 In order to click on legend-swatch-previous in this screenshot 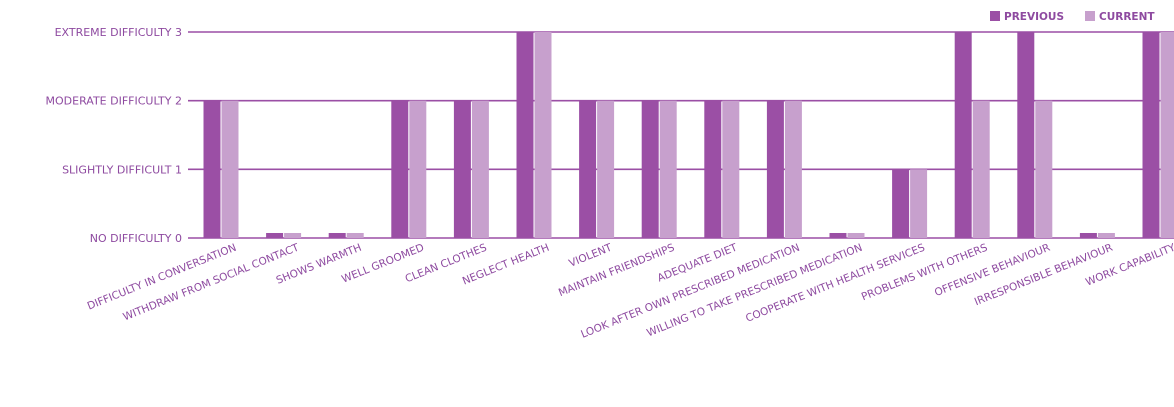, I will do `click(995, 16)`.